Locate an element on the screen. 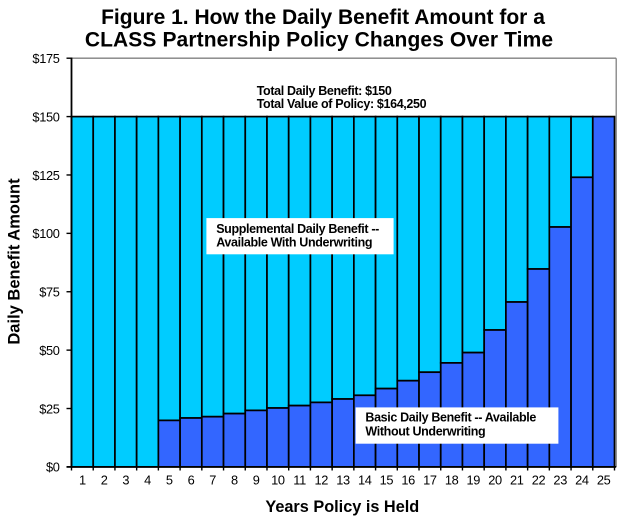 The width and height of the screenshot is (627, 524). svg-text: Available With Underwriting is located at coordinates (294, 242).